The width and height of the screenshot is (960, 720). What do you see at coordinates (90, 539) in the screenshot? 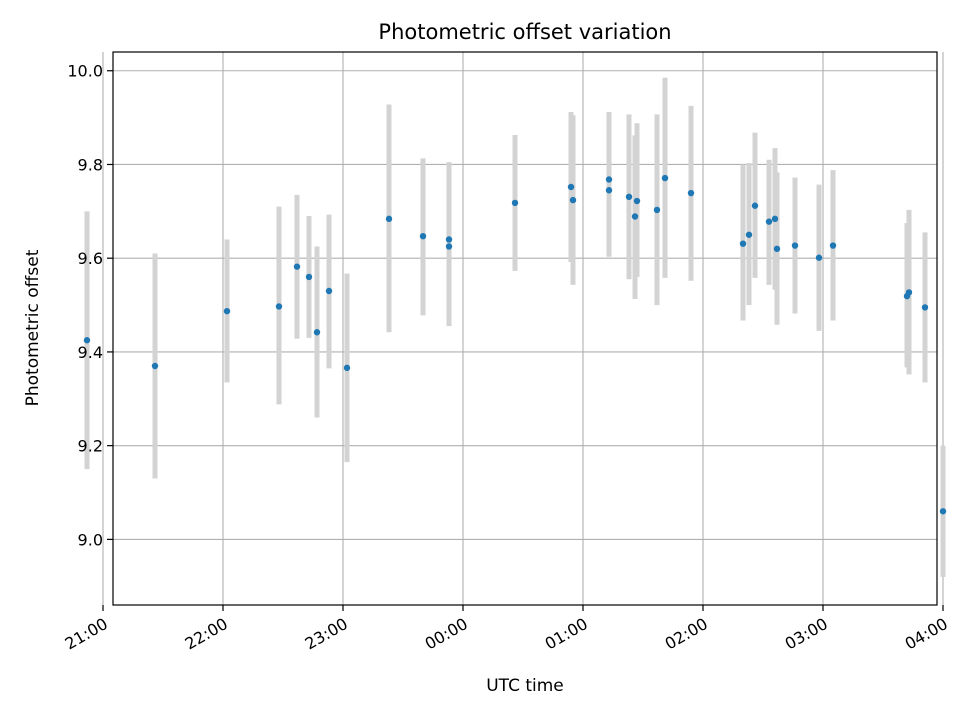
I see `y-tick-label: 9.0` at bounding box center [90, 539].